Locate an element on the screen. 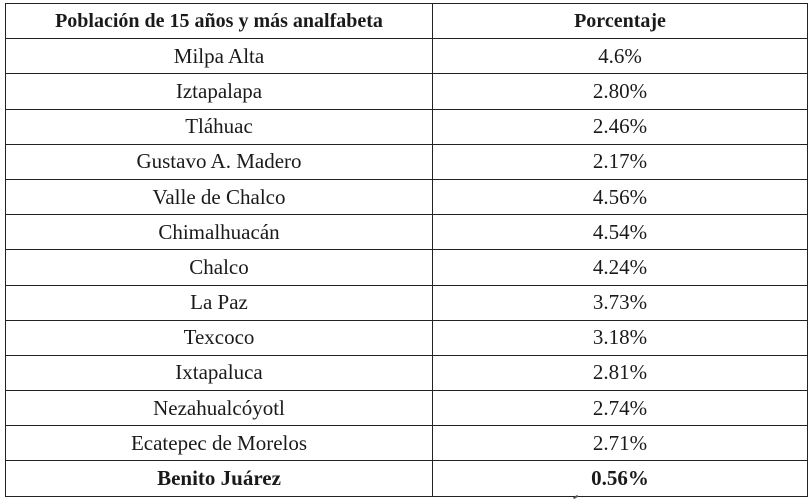 The height and width of the screenshot is (504, 810). porcentaje-cell: 0.56% is located at coordinates (620, 478).